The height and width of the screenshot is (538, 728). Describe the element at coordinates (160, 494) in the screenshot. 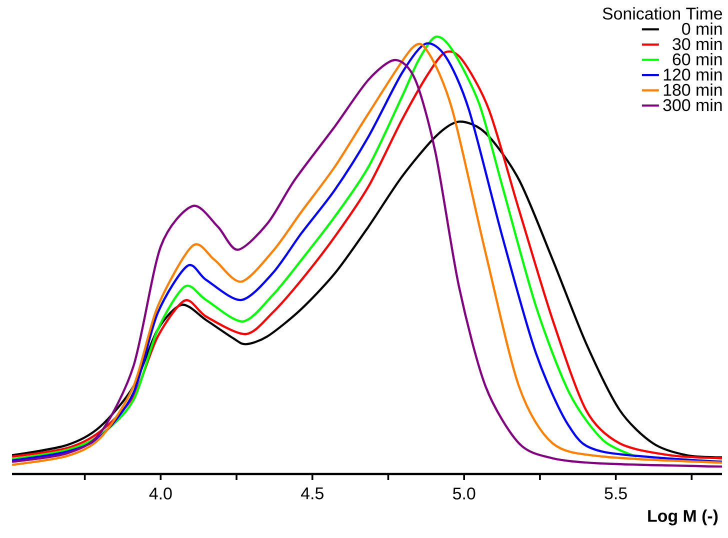

I see `x-tick-label: 4.0` at that location.